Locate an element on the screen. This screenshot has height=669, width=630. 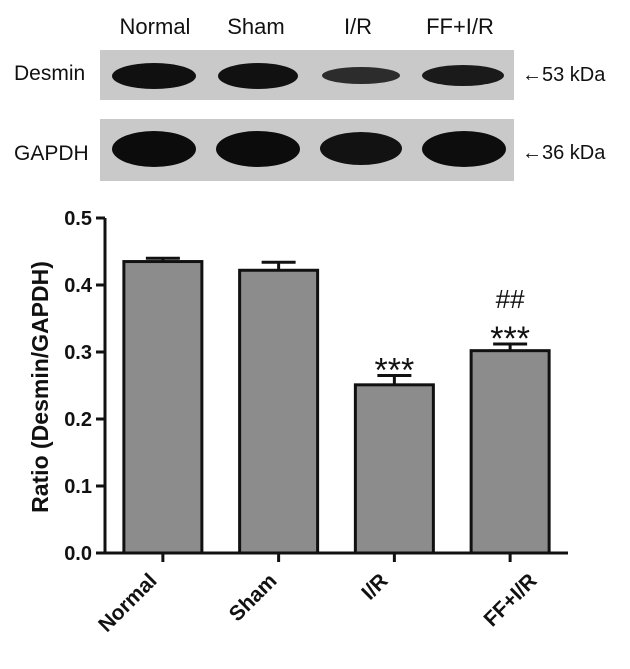
y-tick-label: 0.2 is located at coordinates (78, 420).